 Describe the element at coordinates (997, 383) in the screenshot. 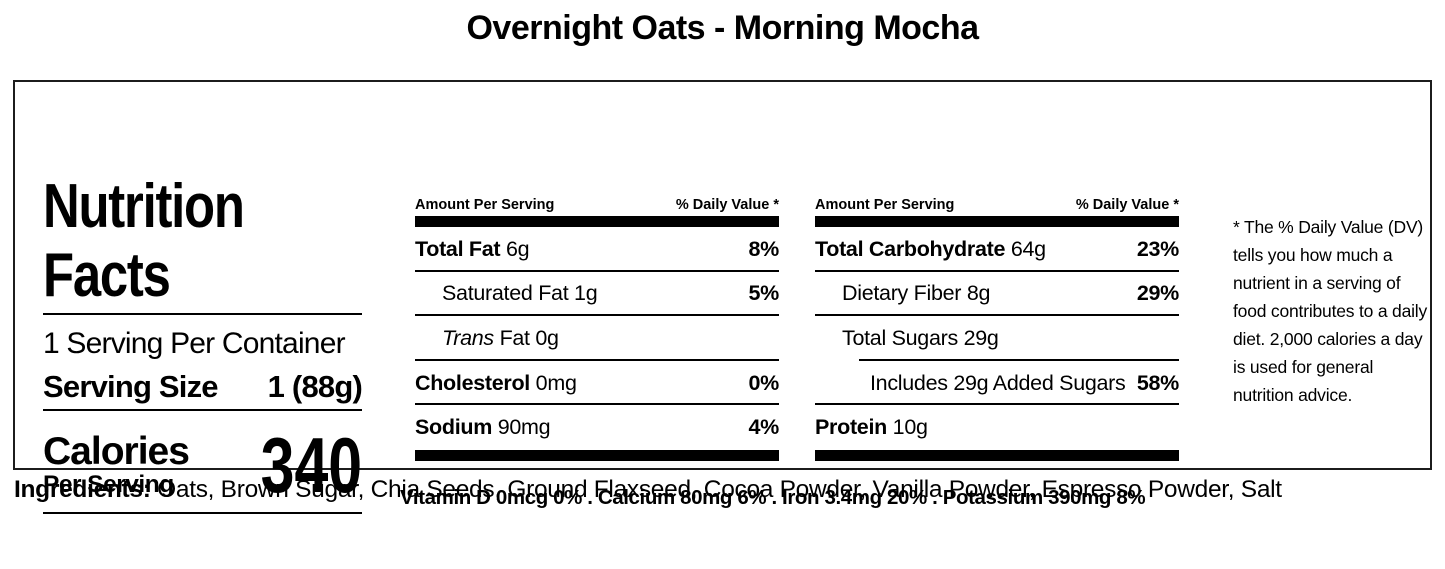

I see `nutrient-row-added-sugars: Includes 29g Added Sugars 58%` at that location.